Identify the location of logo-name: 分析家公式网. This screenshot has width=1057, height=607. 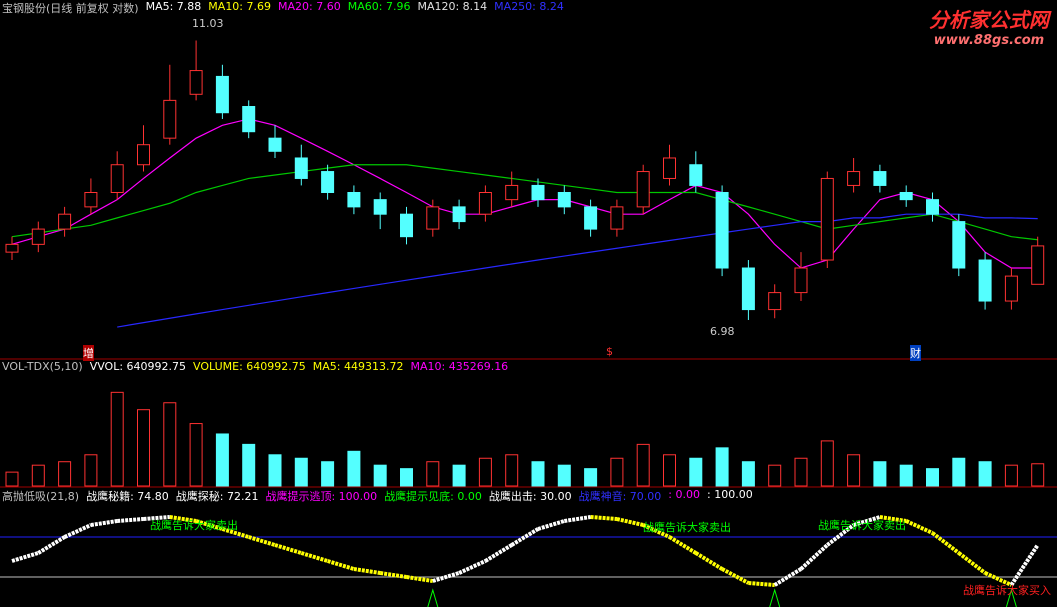
(989, 20).